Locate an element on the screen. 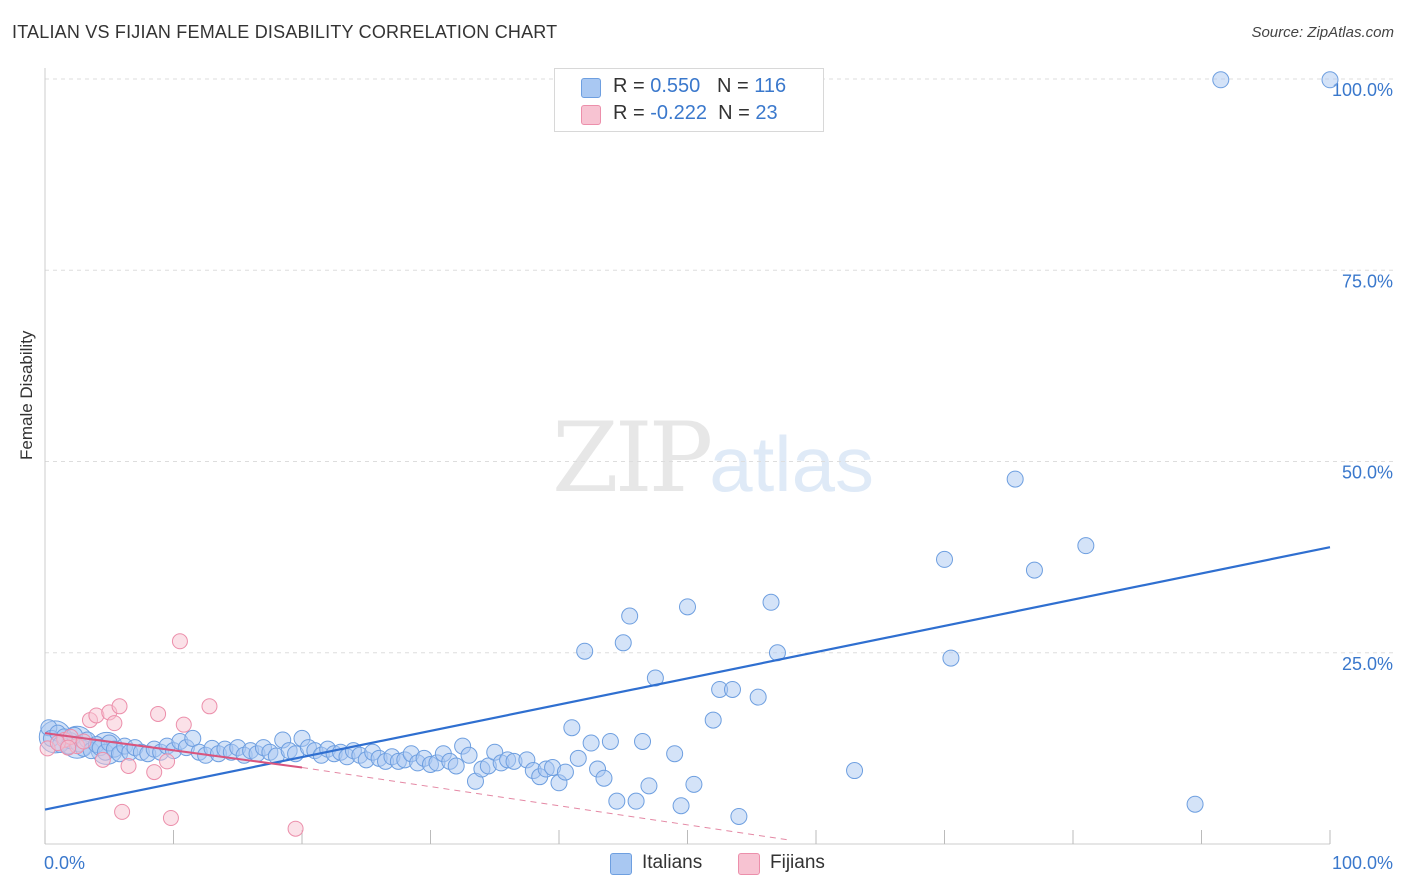  x-tick-label: 0.0% is located at coordinates (64, 863).